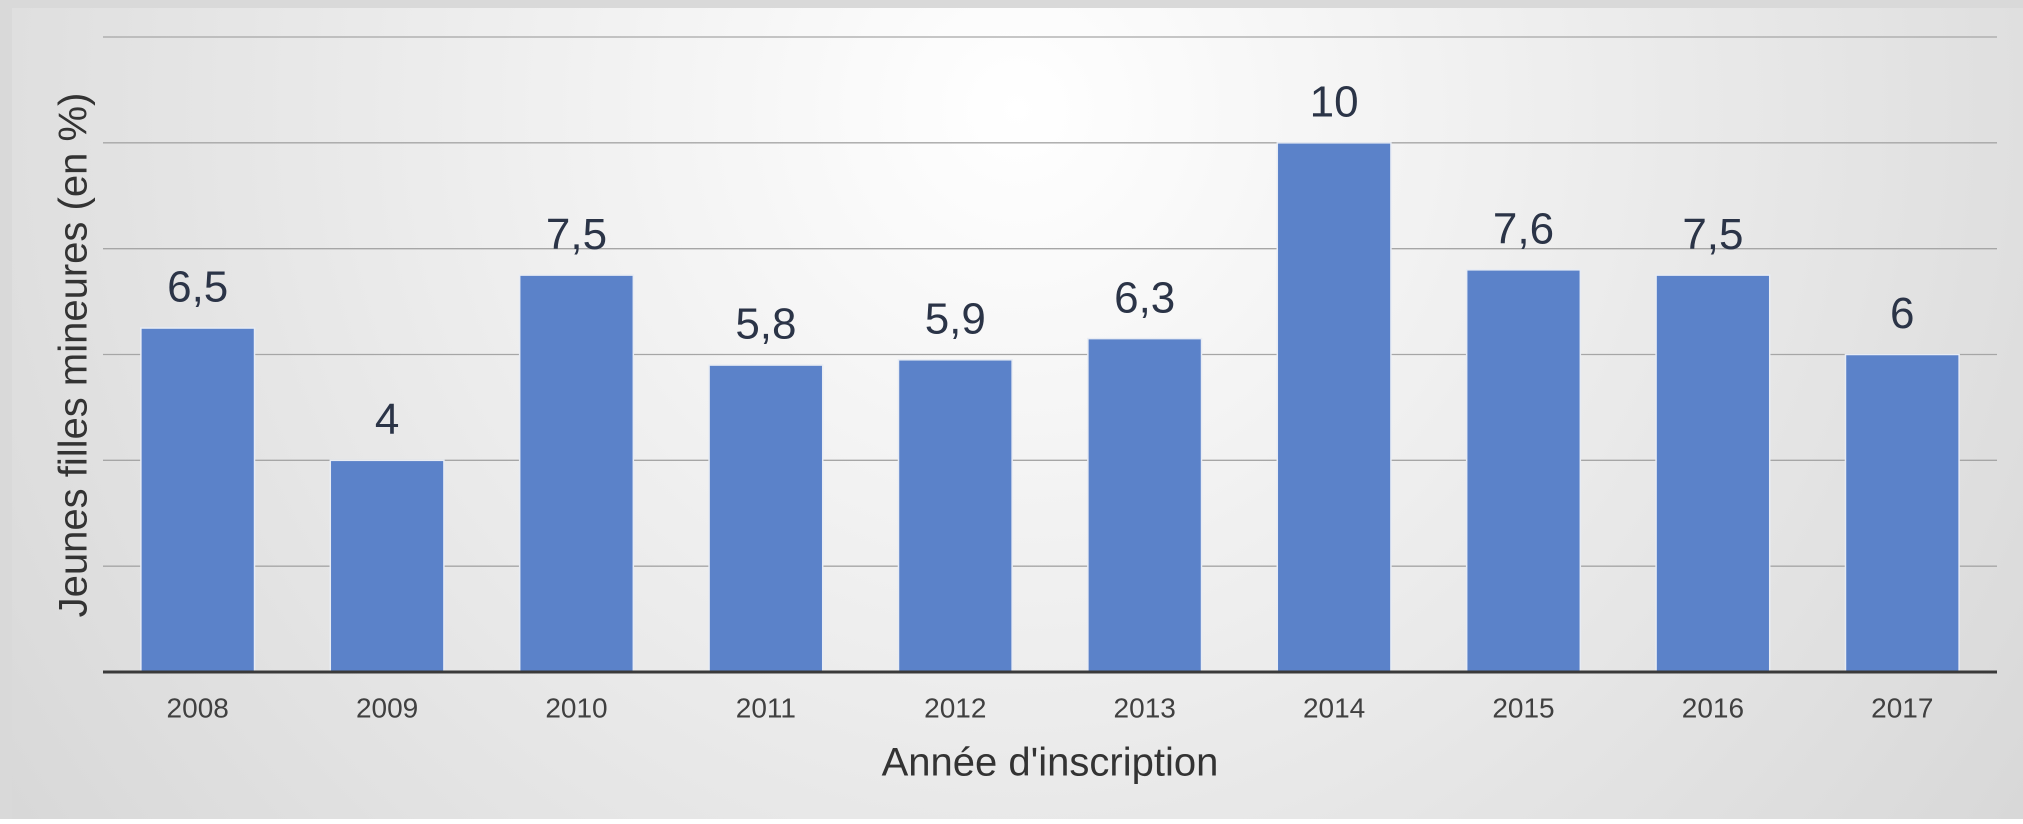 The image size is (2023, 824). What do you see at coordinates (197, 287) in the screenshot?
I see `data-label: 6,5` at bounding box center [197, 287].